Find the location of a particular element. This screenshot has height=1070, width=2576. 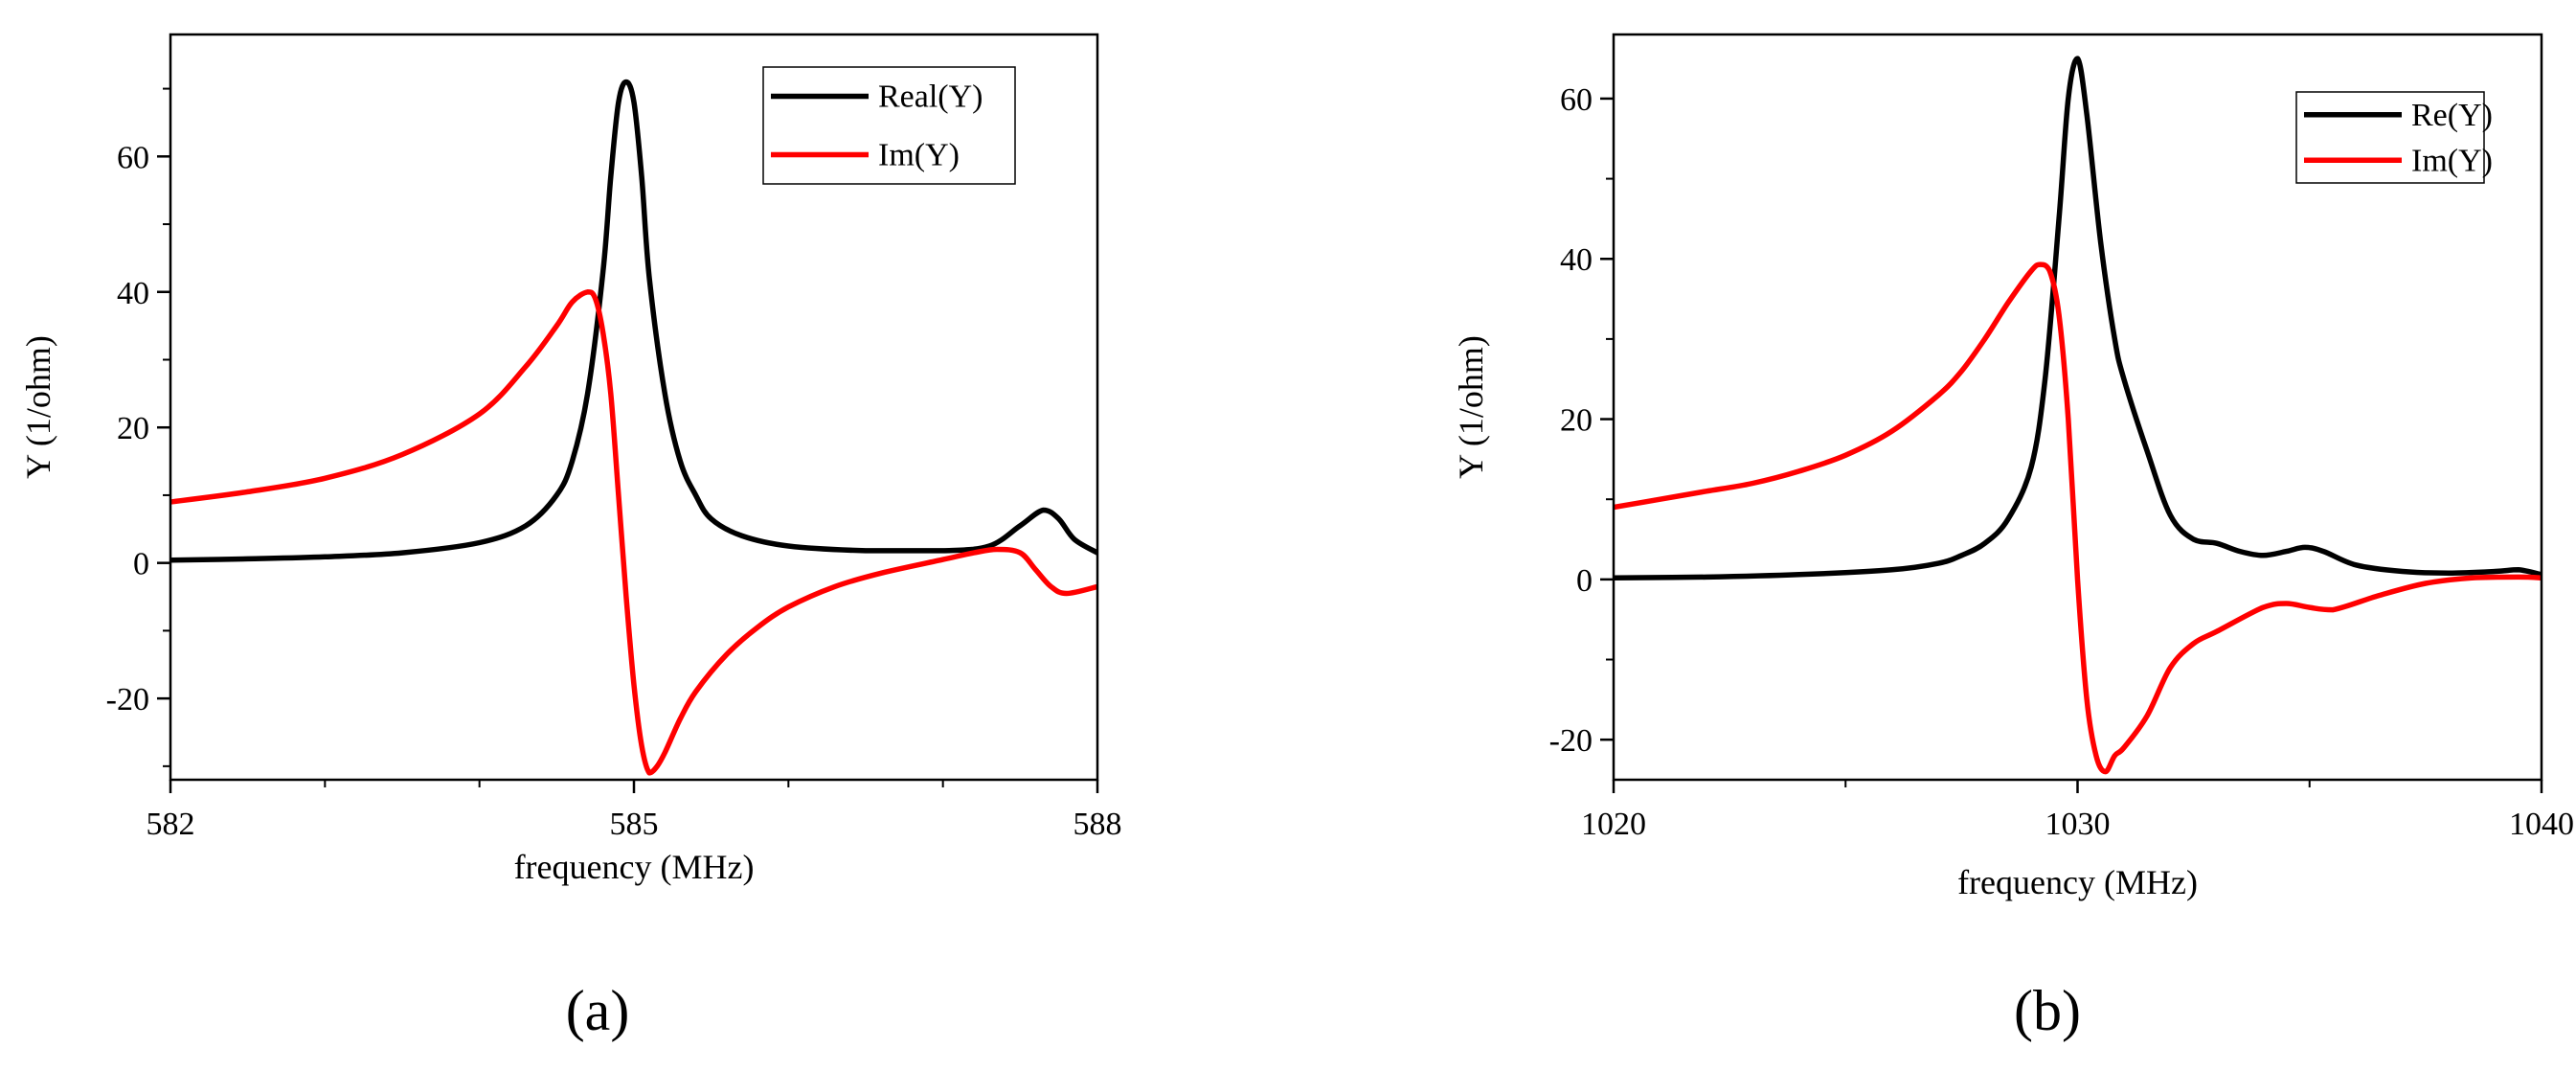

panel-a-legend-box is located at coordinates (889, 126).